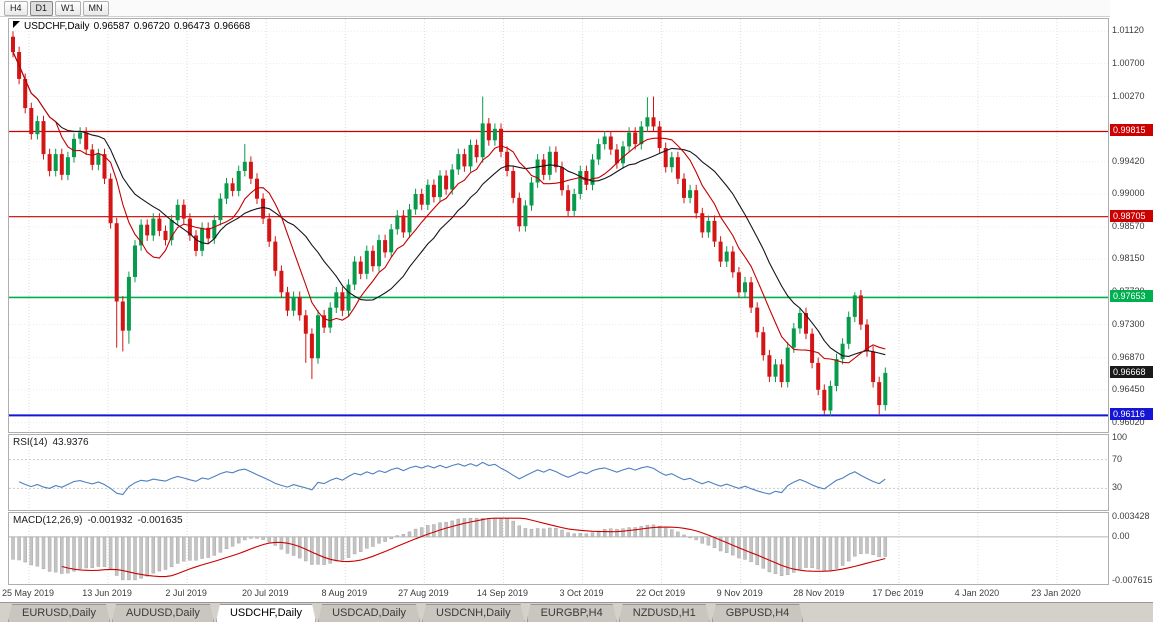  I want to click on macd-axis-label: 0.003428, so click(1131, 516).